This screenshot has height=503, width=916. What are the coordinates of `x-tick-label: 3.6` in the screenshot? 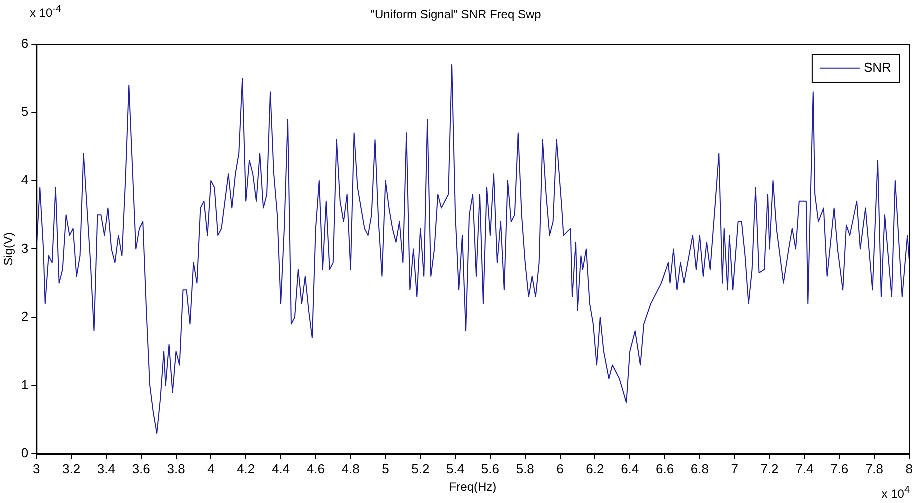 It's located at (141, 468).